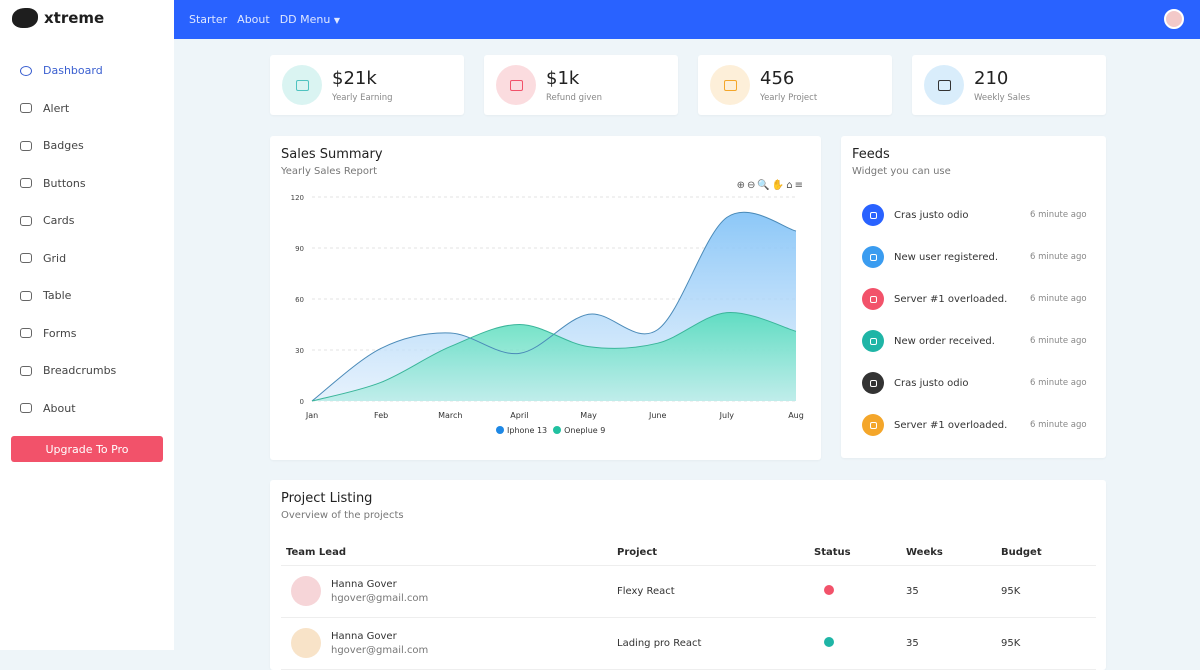  Describe the element at coordinates (26, 295) in the screenshot. I see `layout-split-icon` at that location.